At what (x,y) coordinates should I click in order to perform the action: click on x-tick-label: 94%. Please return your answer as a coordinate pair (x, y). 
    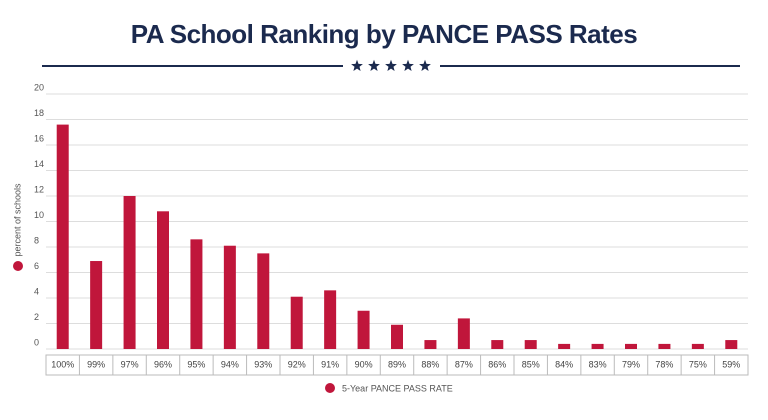
    Looking at the image, I should click on (230, 364).